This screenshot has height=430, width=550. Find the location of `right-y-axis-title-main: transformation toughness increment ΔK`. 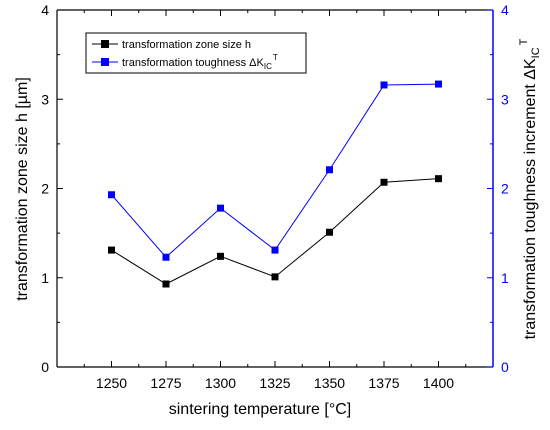

right-y-axis-title-main: transformation toughness increment ΔK is located at coordinates (530, 198).